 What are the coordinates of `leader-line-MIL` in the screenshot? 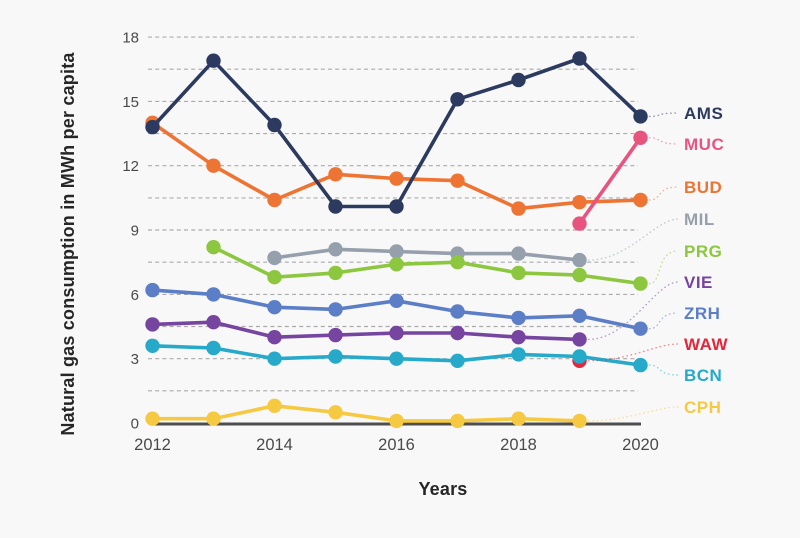 It's located at (633, 239).